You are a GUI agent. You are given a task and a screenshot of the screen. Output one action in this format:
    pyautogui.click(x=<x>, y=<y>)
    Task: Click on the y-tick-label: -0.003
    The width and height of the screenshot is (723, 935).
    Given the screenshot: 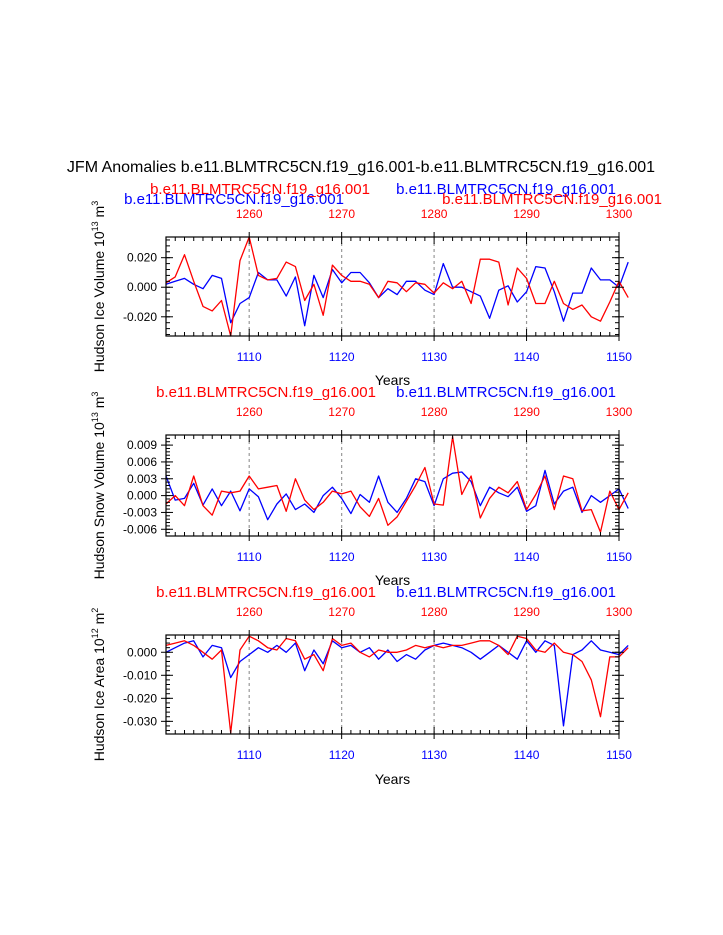 What is the action you would take?
    pyautogui.click(x=140, y=512)
    